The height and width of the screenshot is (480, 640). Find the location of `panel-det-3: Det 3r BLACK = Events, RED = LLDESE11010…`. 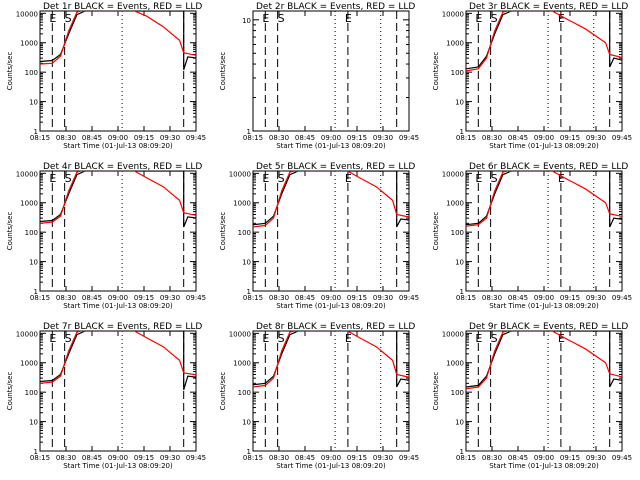

panel-det-3: Det 3r BLACK = Events, RED = LLDESE11010… is located at coordinates (532, 76).